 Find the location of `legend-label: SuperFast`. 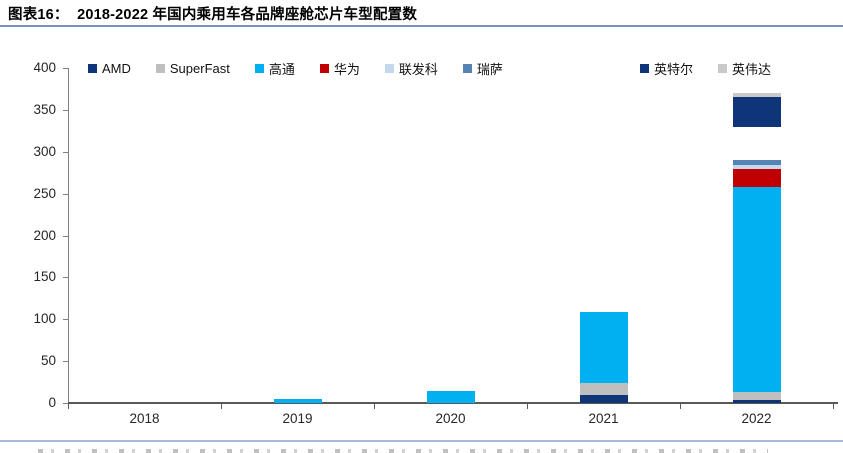

legend-label: SuperFast is located at coordinates (199, 68).